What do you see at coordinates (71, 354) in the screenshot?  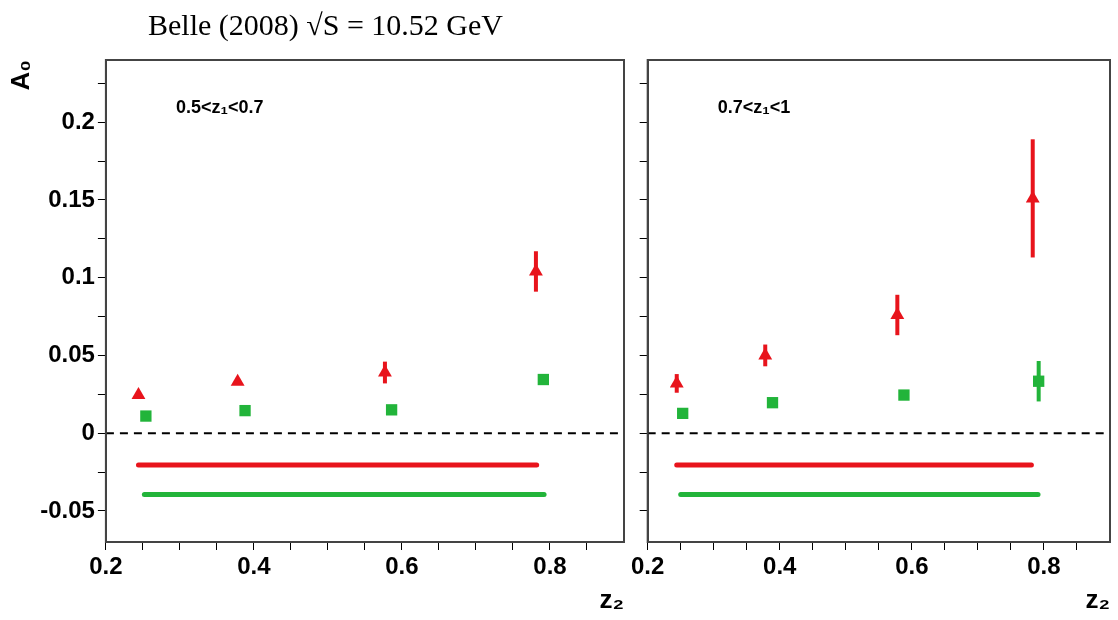 I see `y-tick-label: 0.05` at bounding box center [71, 354].